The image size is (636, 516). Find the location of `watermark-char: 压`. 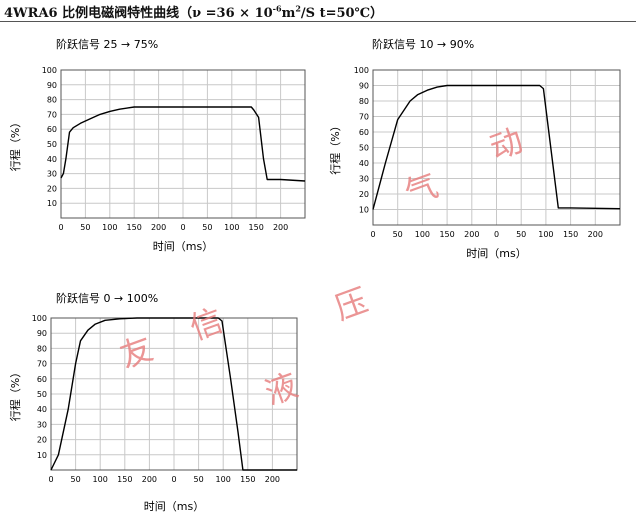

watermark-char: 压 is located at coordinates (351, 304).